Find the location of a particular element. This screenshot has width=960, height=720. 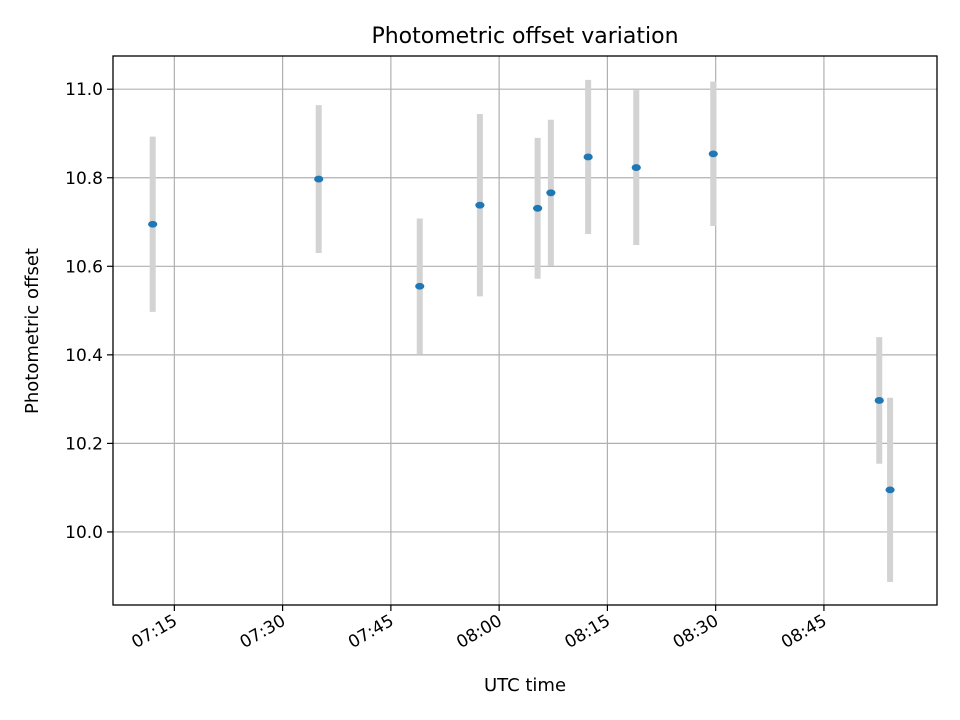

y-tick-label: 10.4 is located at coordinates (84, 356).